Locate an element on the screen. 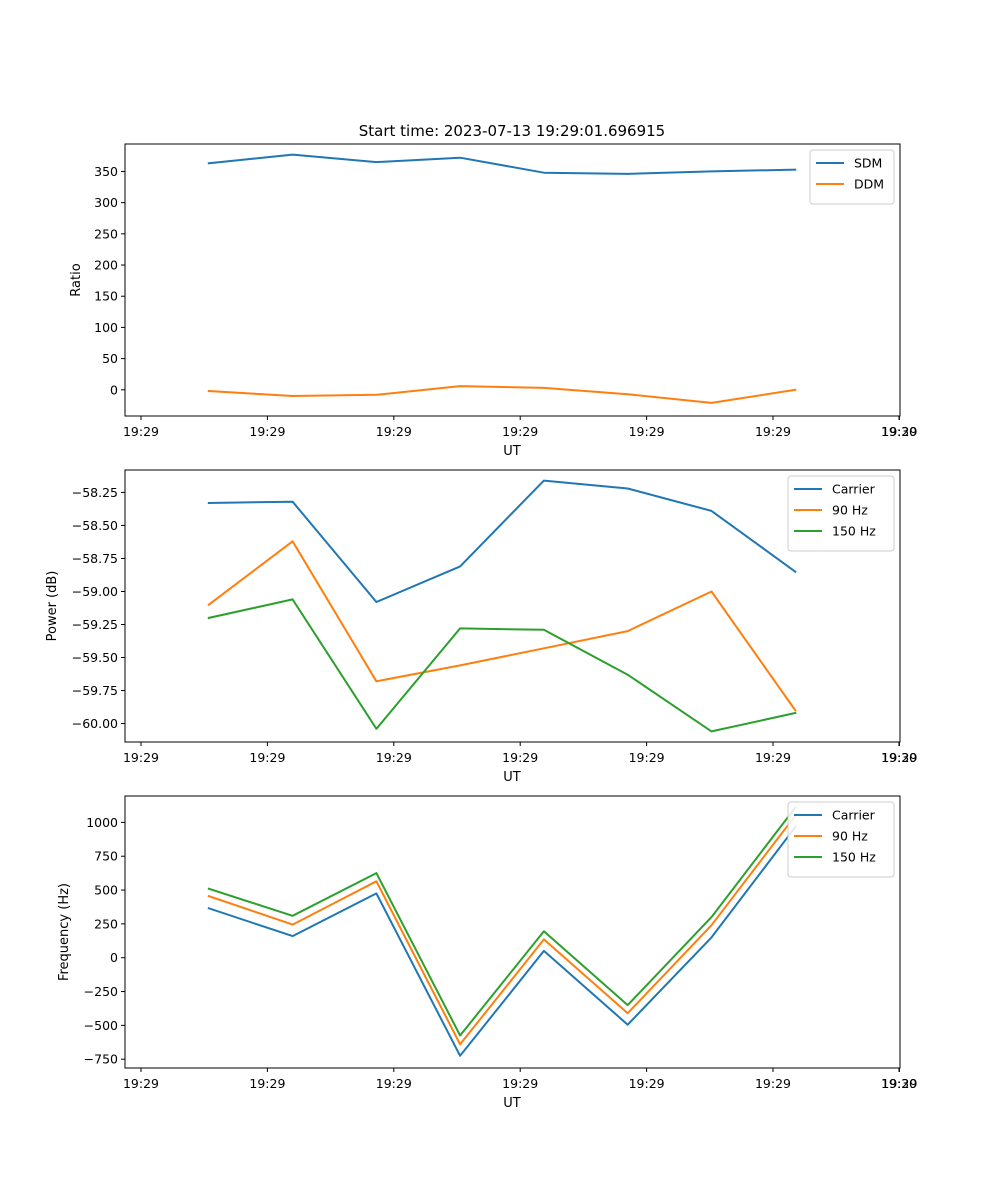 This screenshot has width=1000, height=1200. y-tick-label: −59.25 is located at coordinates (95, 624).